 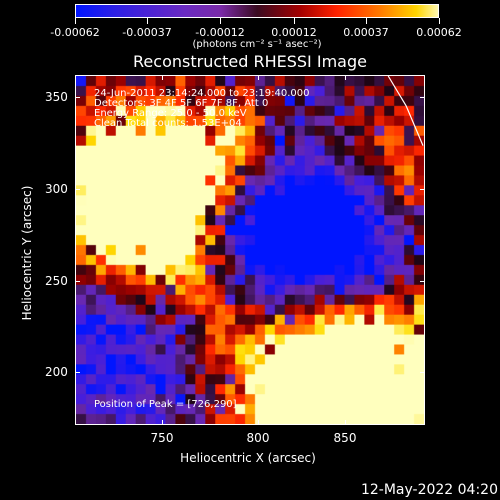 What do you see at coordinates (258, 438) in the screenshot?
I see `x-tick-label: 800` at bounding box center [258, 438].